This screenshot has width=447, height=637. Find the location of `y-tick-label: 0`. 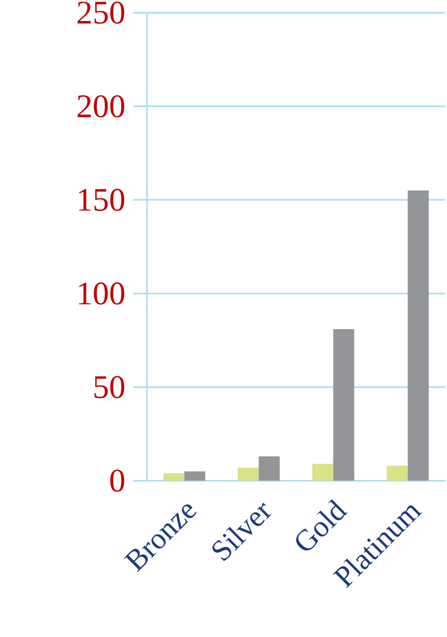

y-tick-label: 0 is located at coordinates (117, 481).